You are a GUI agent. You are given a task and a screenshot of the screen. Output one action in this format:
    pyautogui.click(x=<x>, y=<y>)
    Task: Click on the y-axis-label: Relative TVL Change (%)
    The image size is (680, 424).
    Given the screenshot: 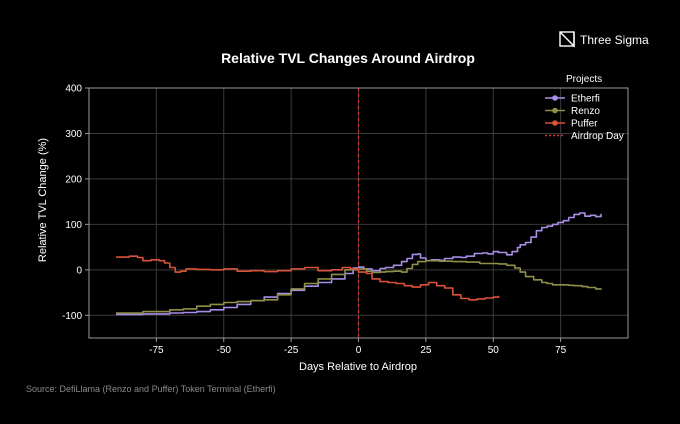 What is the action you would take?
    pyautogui.click(x=43, y=200)
    